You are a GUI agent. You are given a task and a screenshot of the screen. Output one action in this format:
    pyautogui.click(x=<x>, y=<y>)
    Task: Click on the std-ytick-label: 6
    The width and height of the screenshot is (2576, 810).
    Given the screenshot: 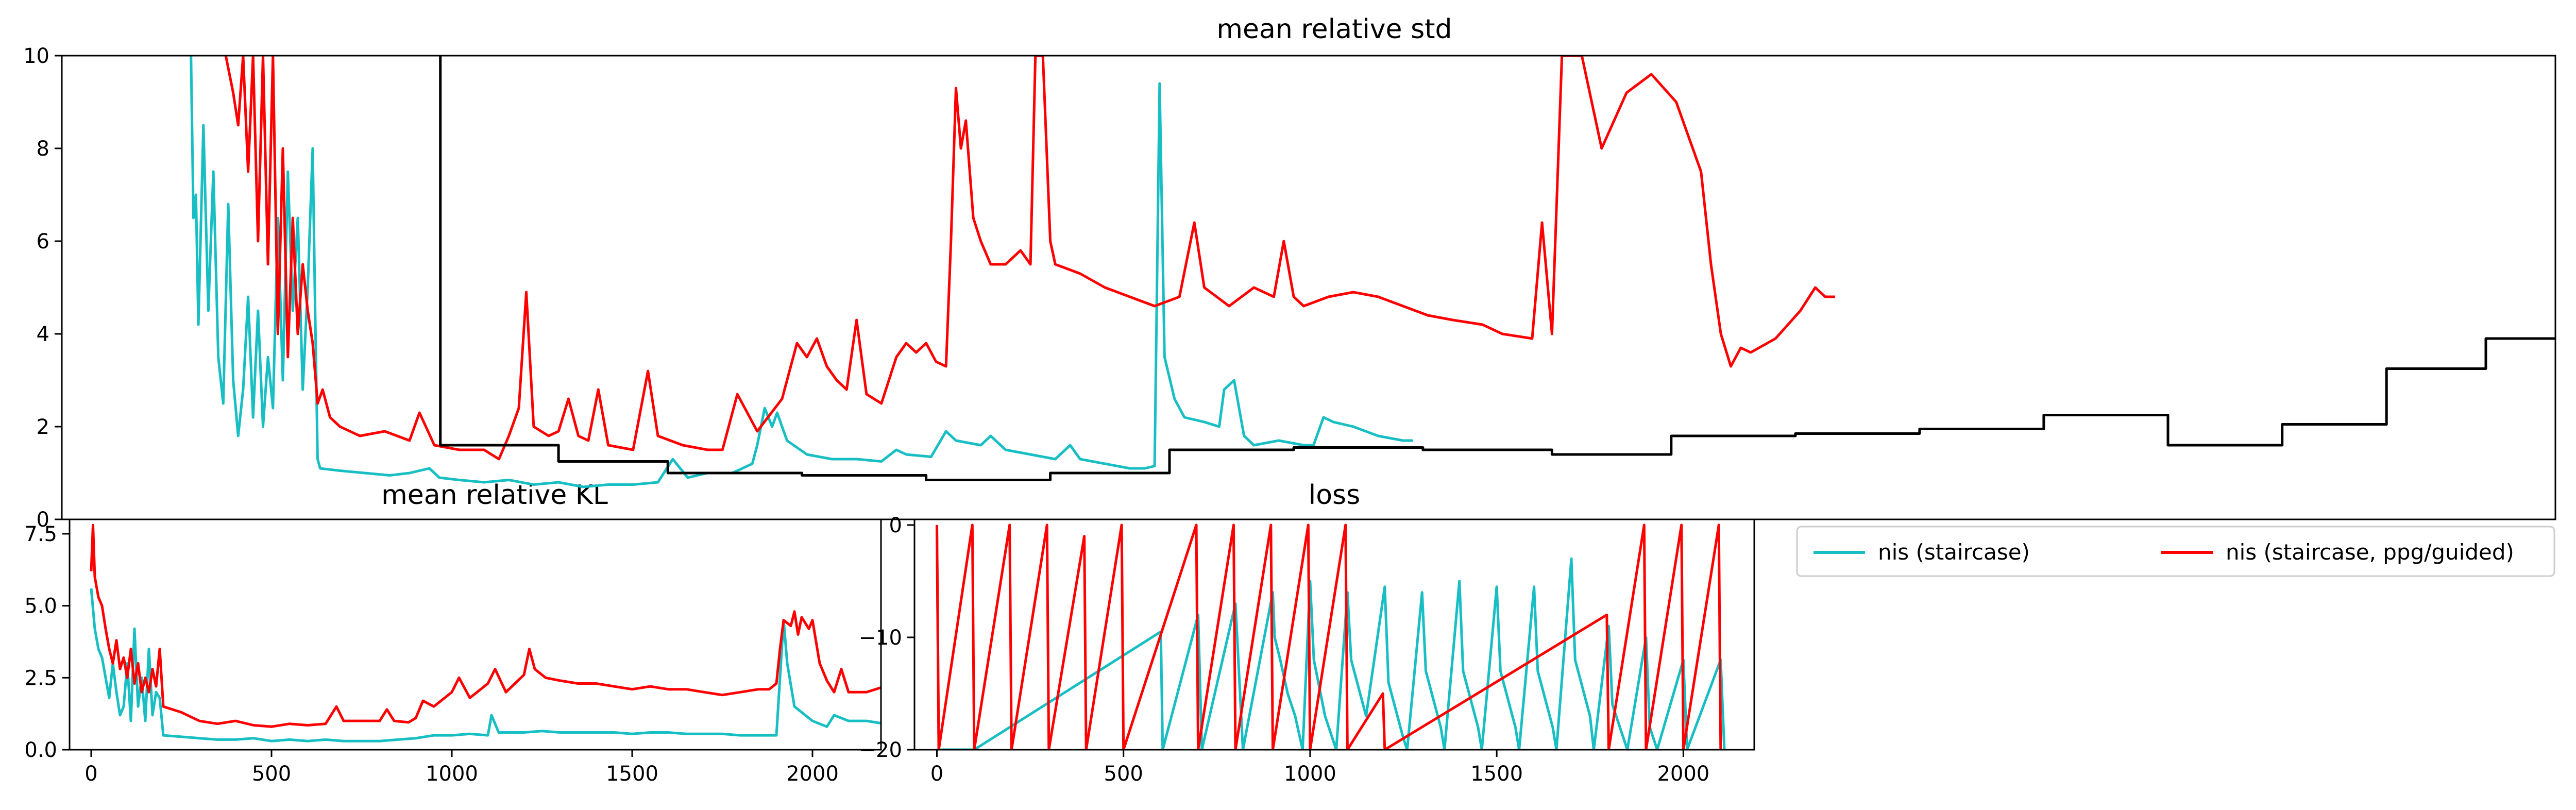 What is the action you would take?
    pyautogui.click(x=43, y=242)
    